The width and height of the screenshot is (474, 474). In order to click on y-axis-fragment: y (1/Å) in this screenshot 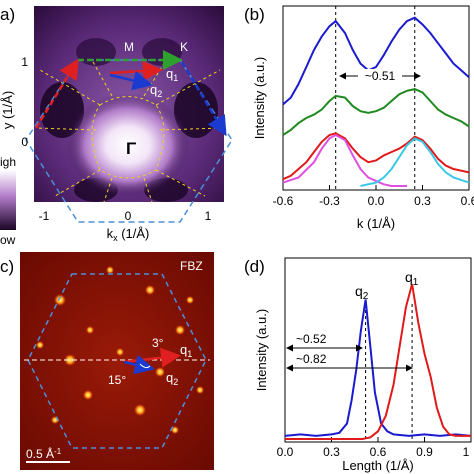, I will do `click(7, 110)`.